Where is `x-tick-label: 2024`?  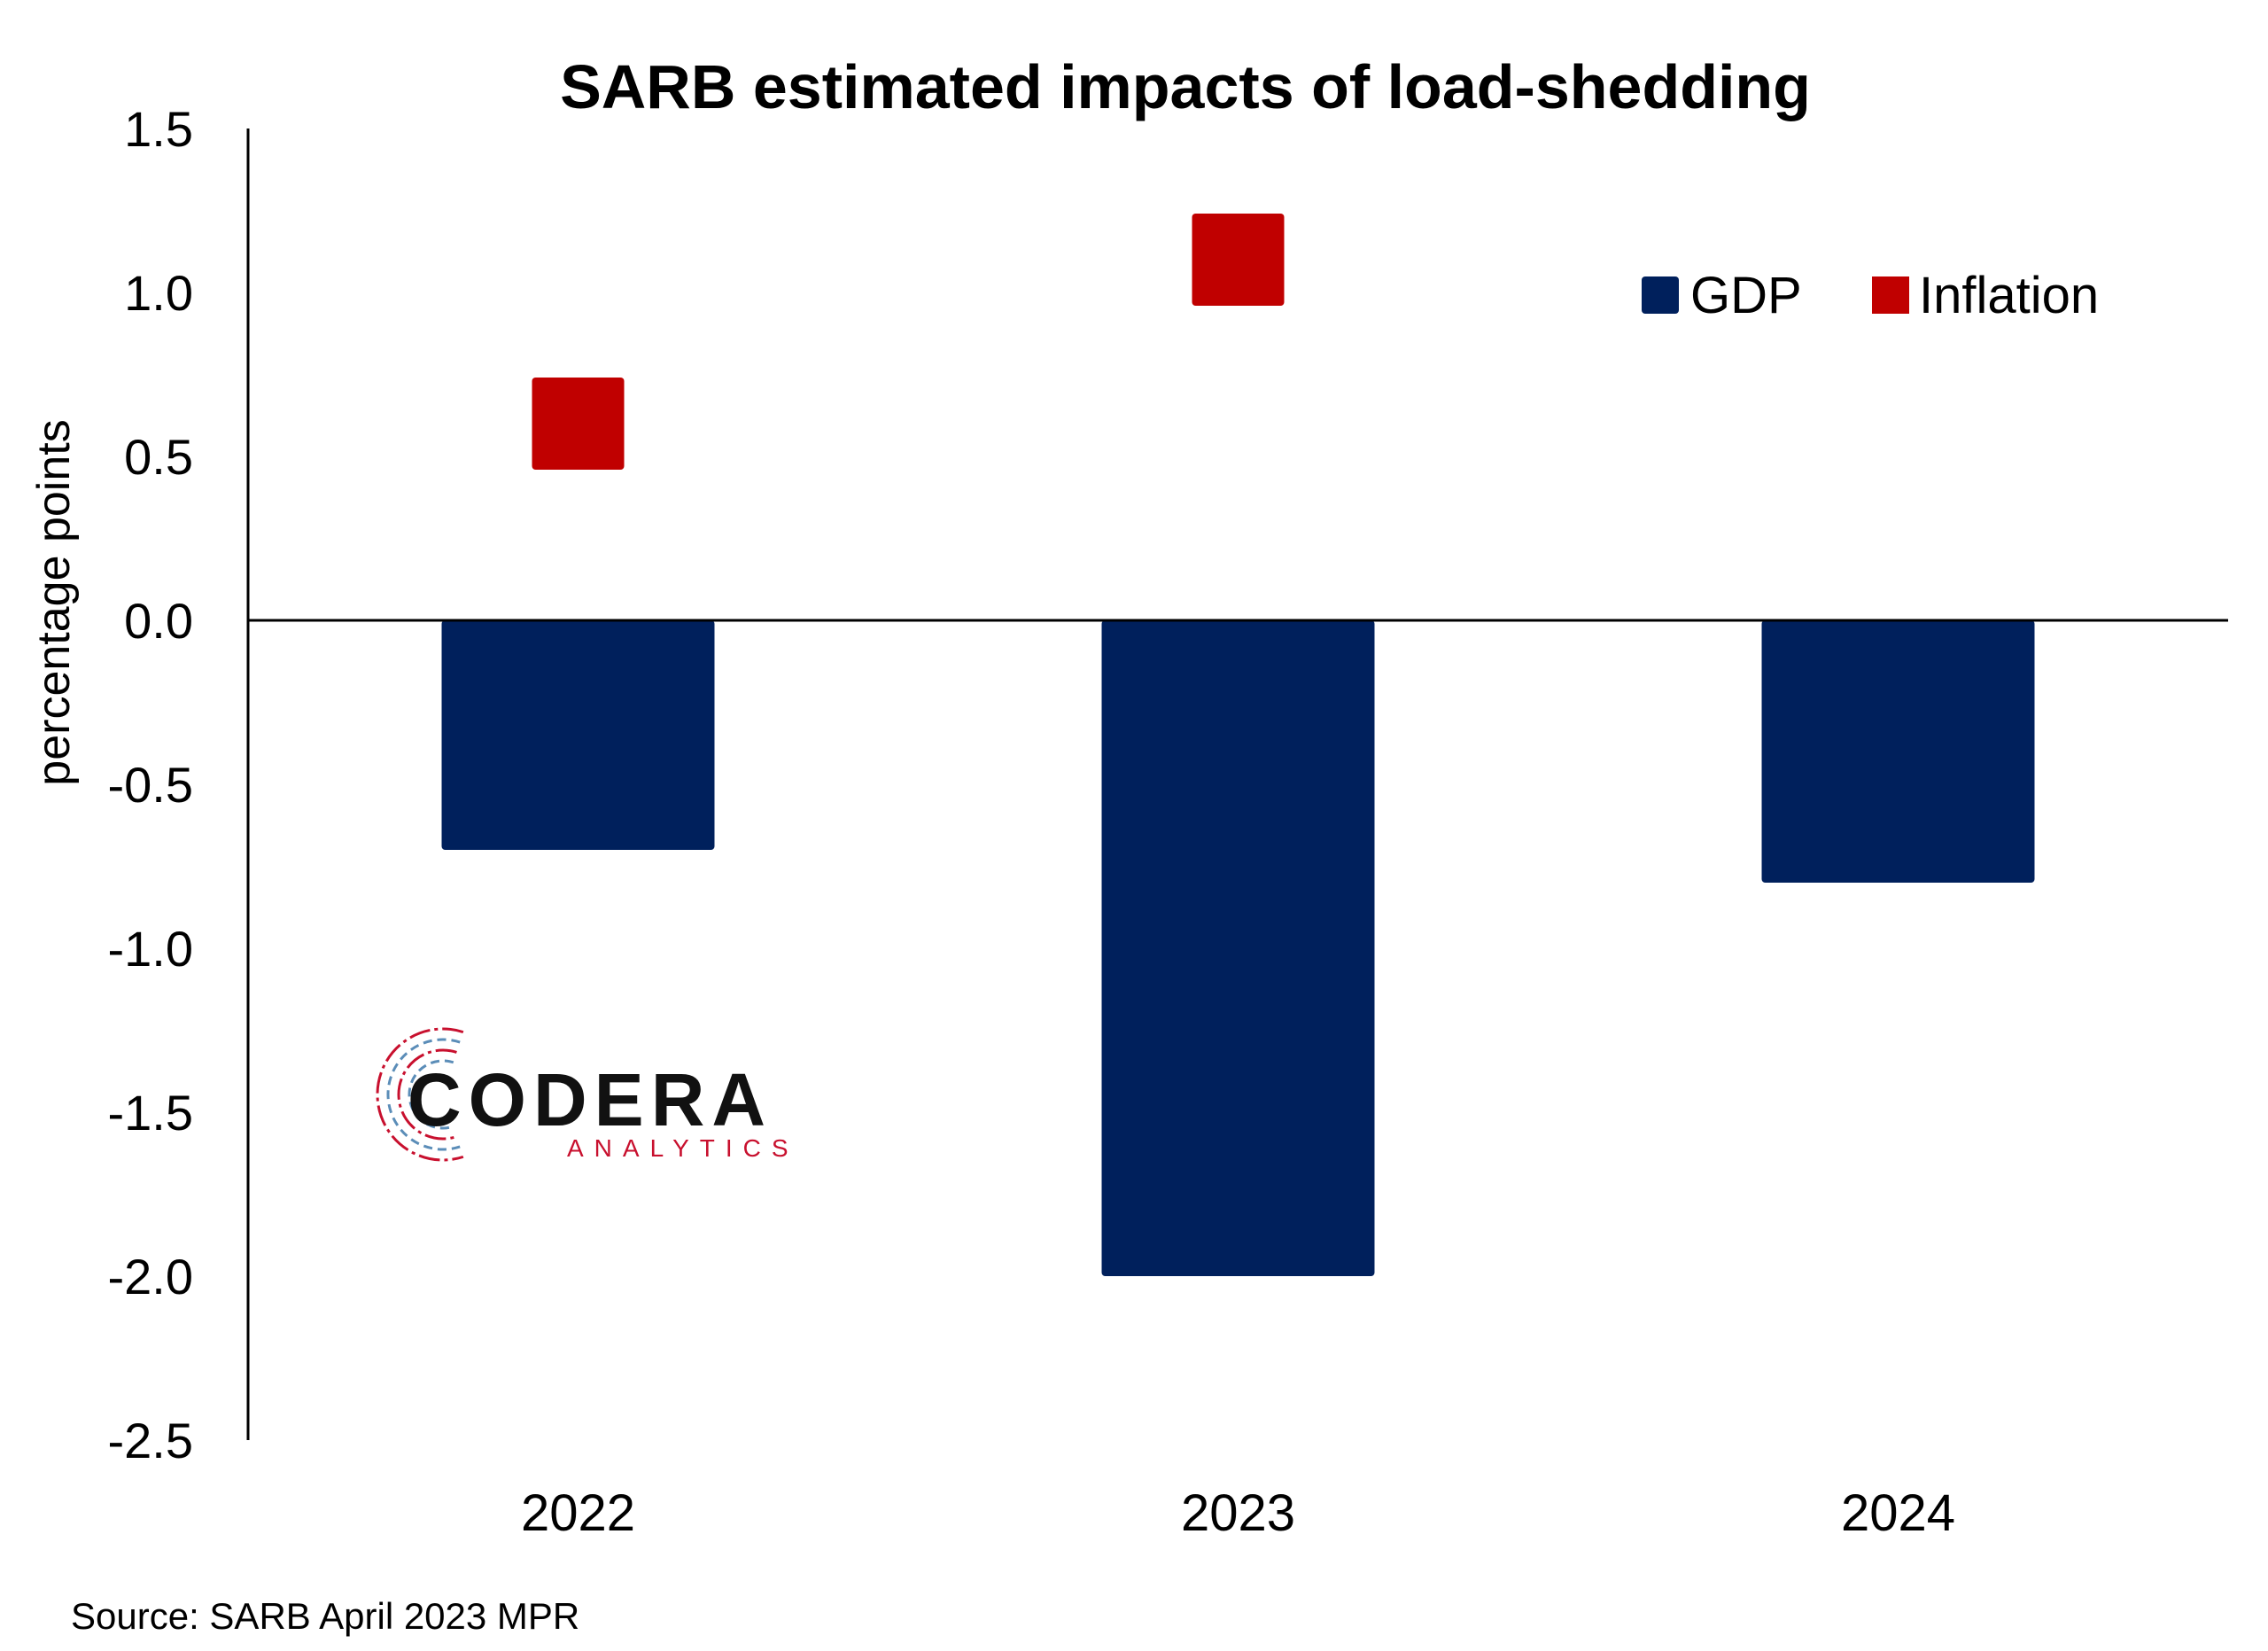
x-tick-label: 2024 is located at coordinates (1898, 1513).